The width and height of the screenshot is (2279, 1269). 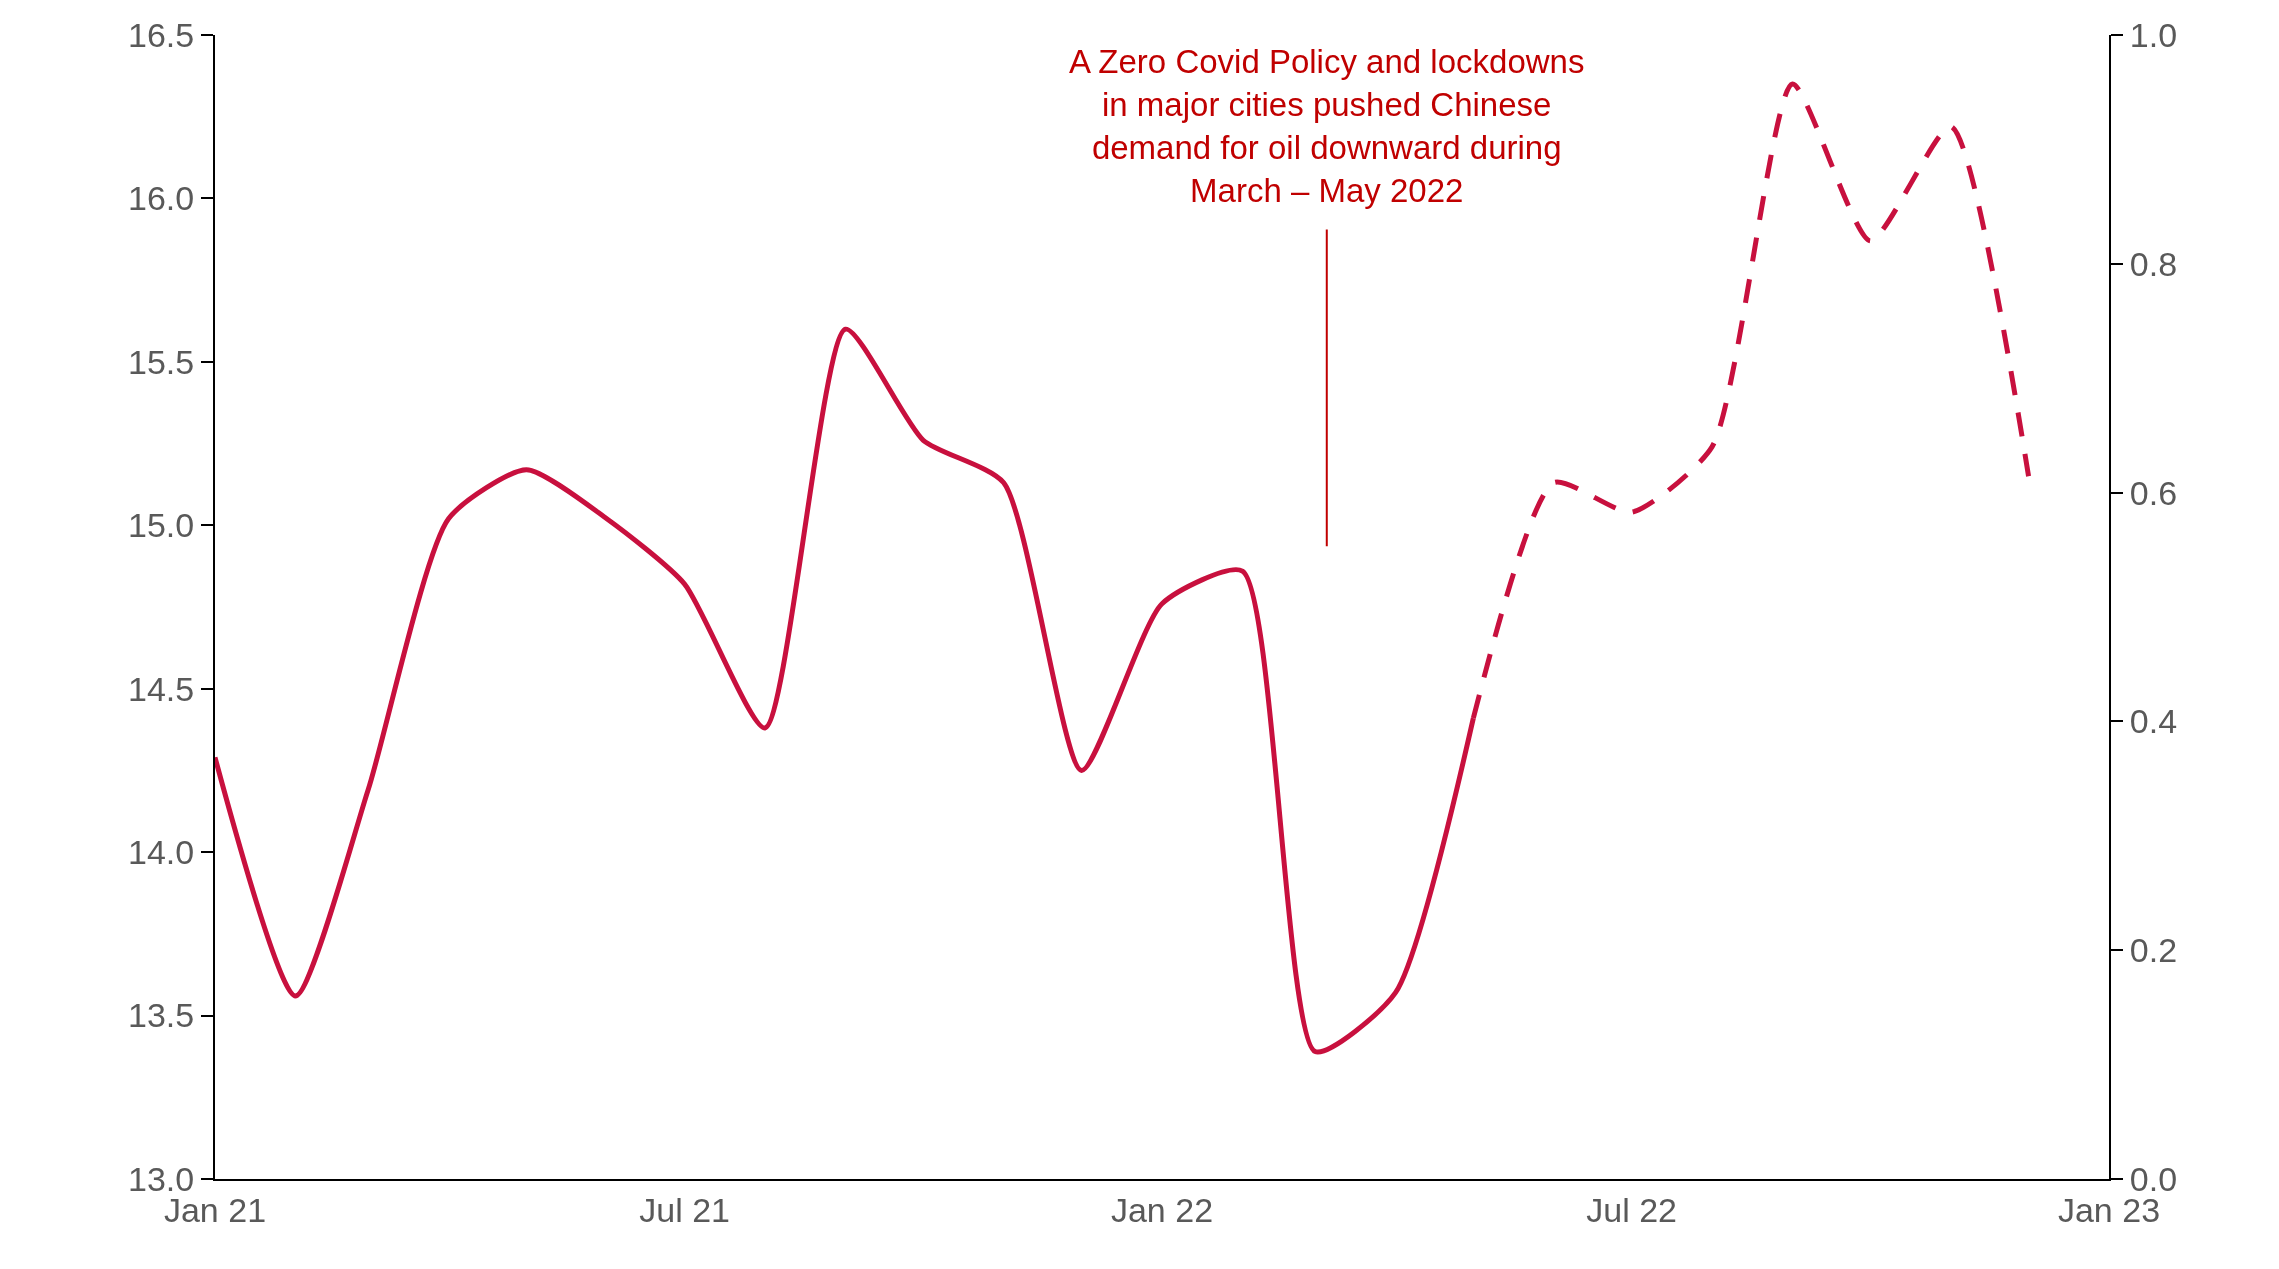 What do you see at coordinates (2153, 34) in the screenshot?
I see `y2-tick-label: 1.0` at bounding box center [2153, 34].